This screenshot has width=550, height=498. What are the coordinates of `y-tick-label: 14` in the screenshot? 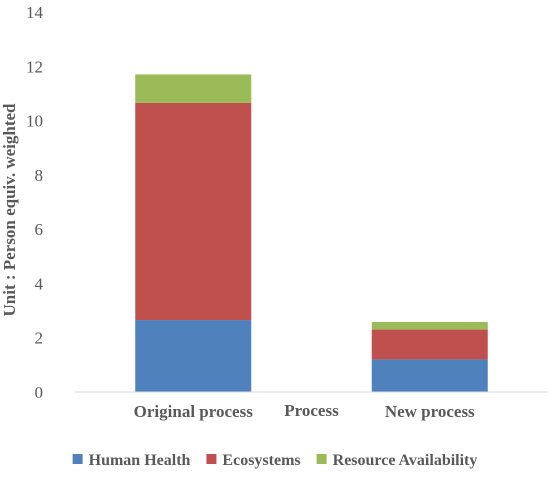 It's located at (35, 12).